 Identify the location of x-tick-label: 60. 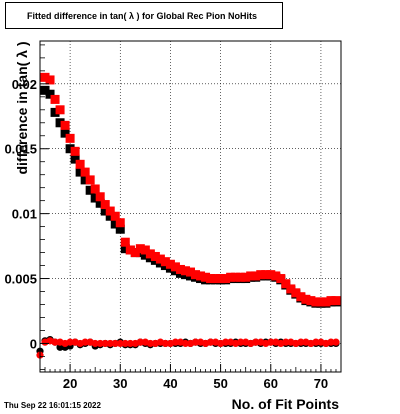
(271, 383).